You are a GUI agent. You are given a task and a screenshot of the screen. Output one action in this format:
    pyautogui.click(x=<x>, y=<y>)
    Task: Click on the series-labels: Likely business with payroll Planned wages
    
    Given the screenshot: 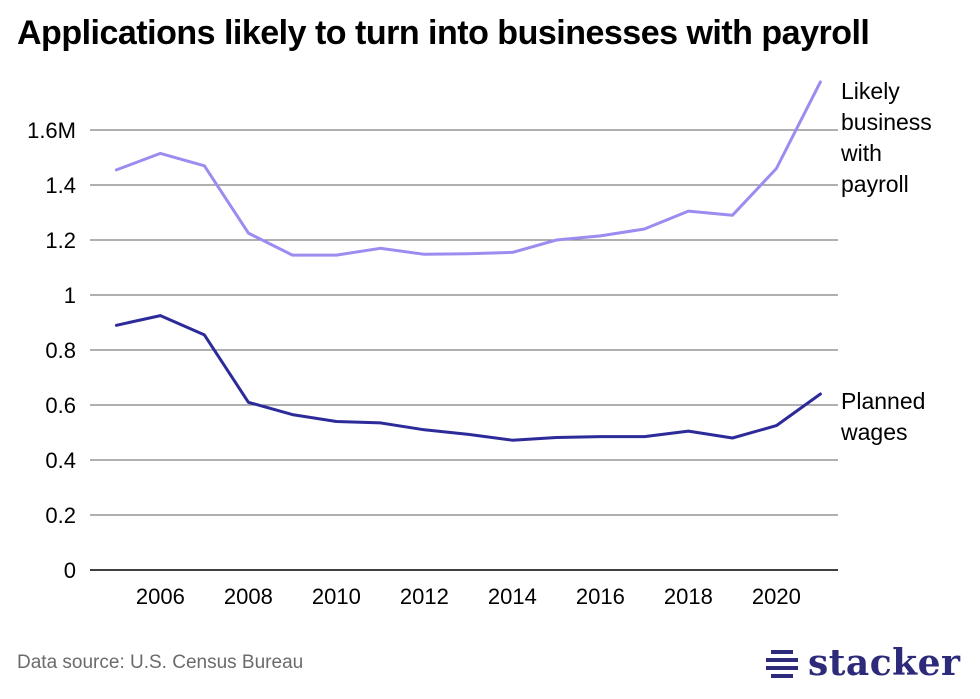 What is the action you would take?
    pyautogui.click(x=886, y=261)
    